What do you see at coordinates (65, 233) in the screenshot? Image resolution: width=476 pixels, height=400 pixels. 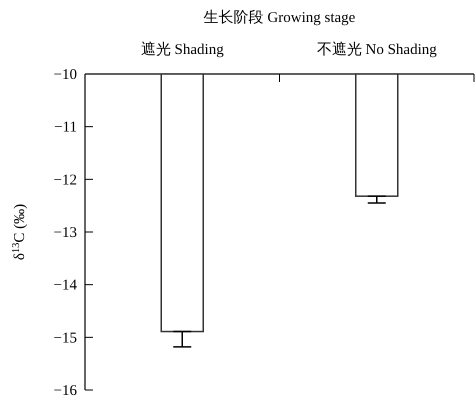 I see `y-tick-label: −13` at bounding box center [65, 233].